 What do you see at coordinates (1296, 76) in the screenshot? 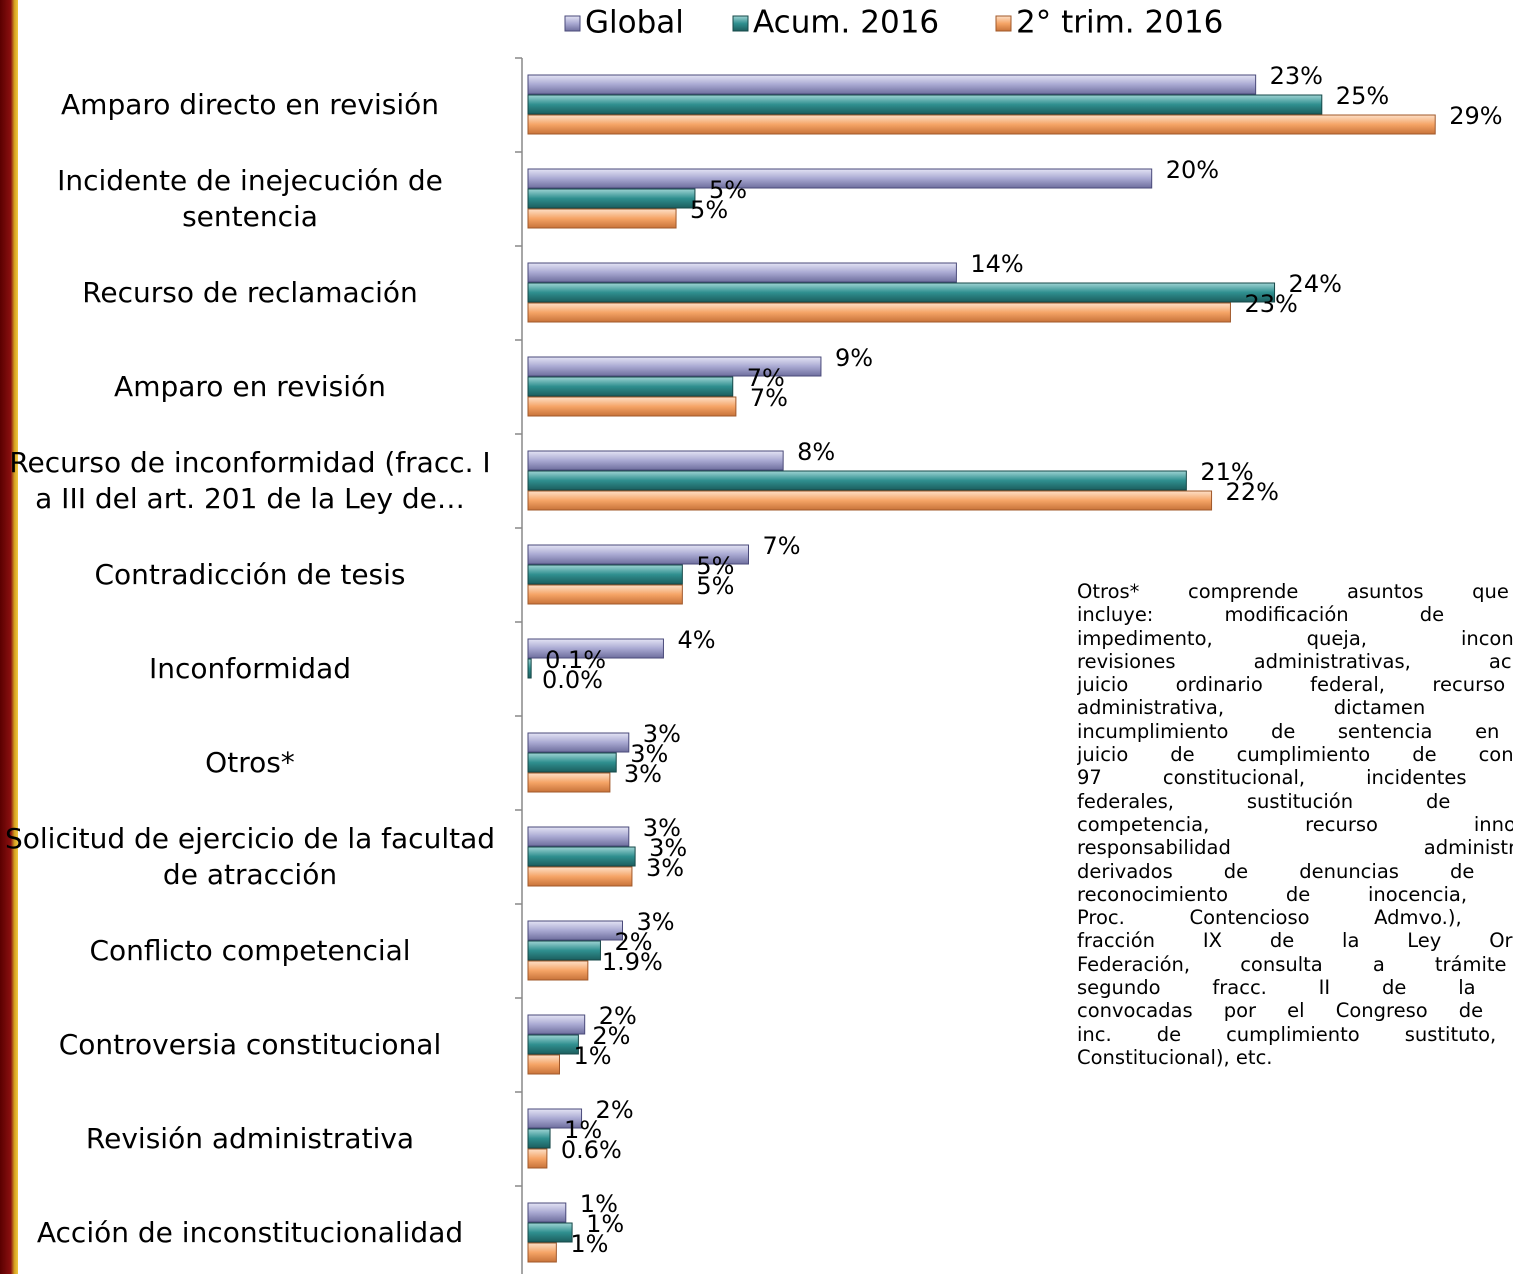
I see `data-label: 23%` at bounding box center [1296, 76].